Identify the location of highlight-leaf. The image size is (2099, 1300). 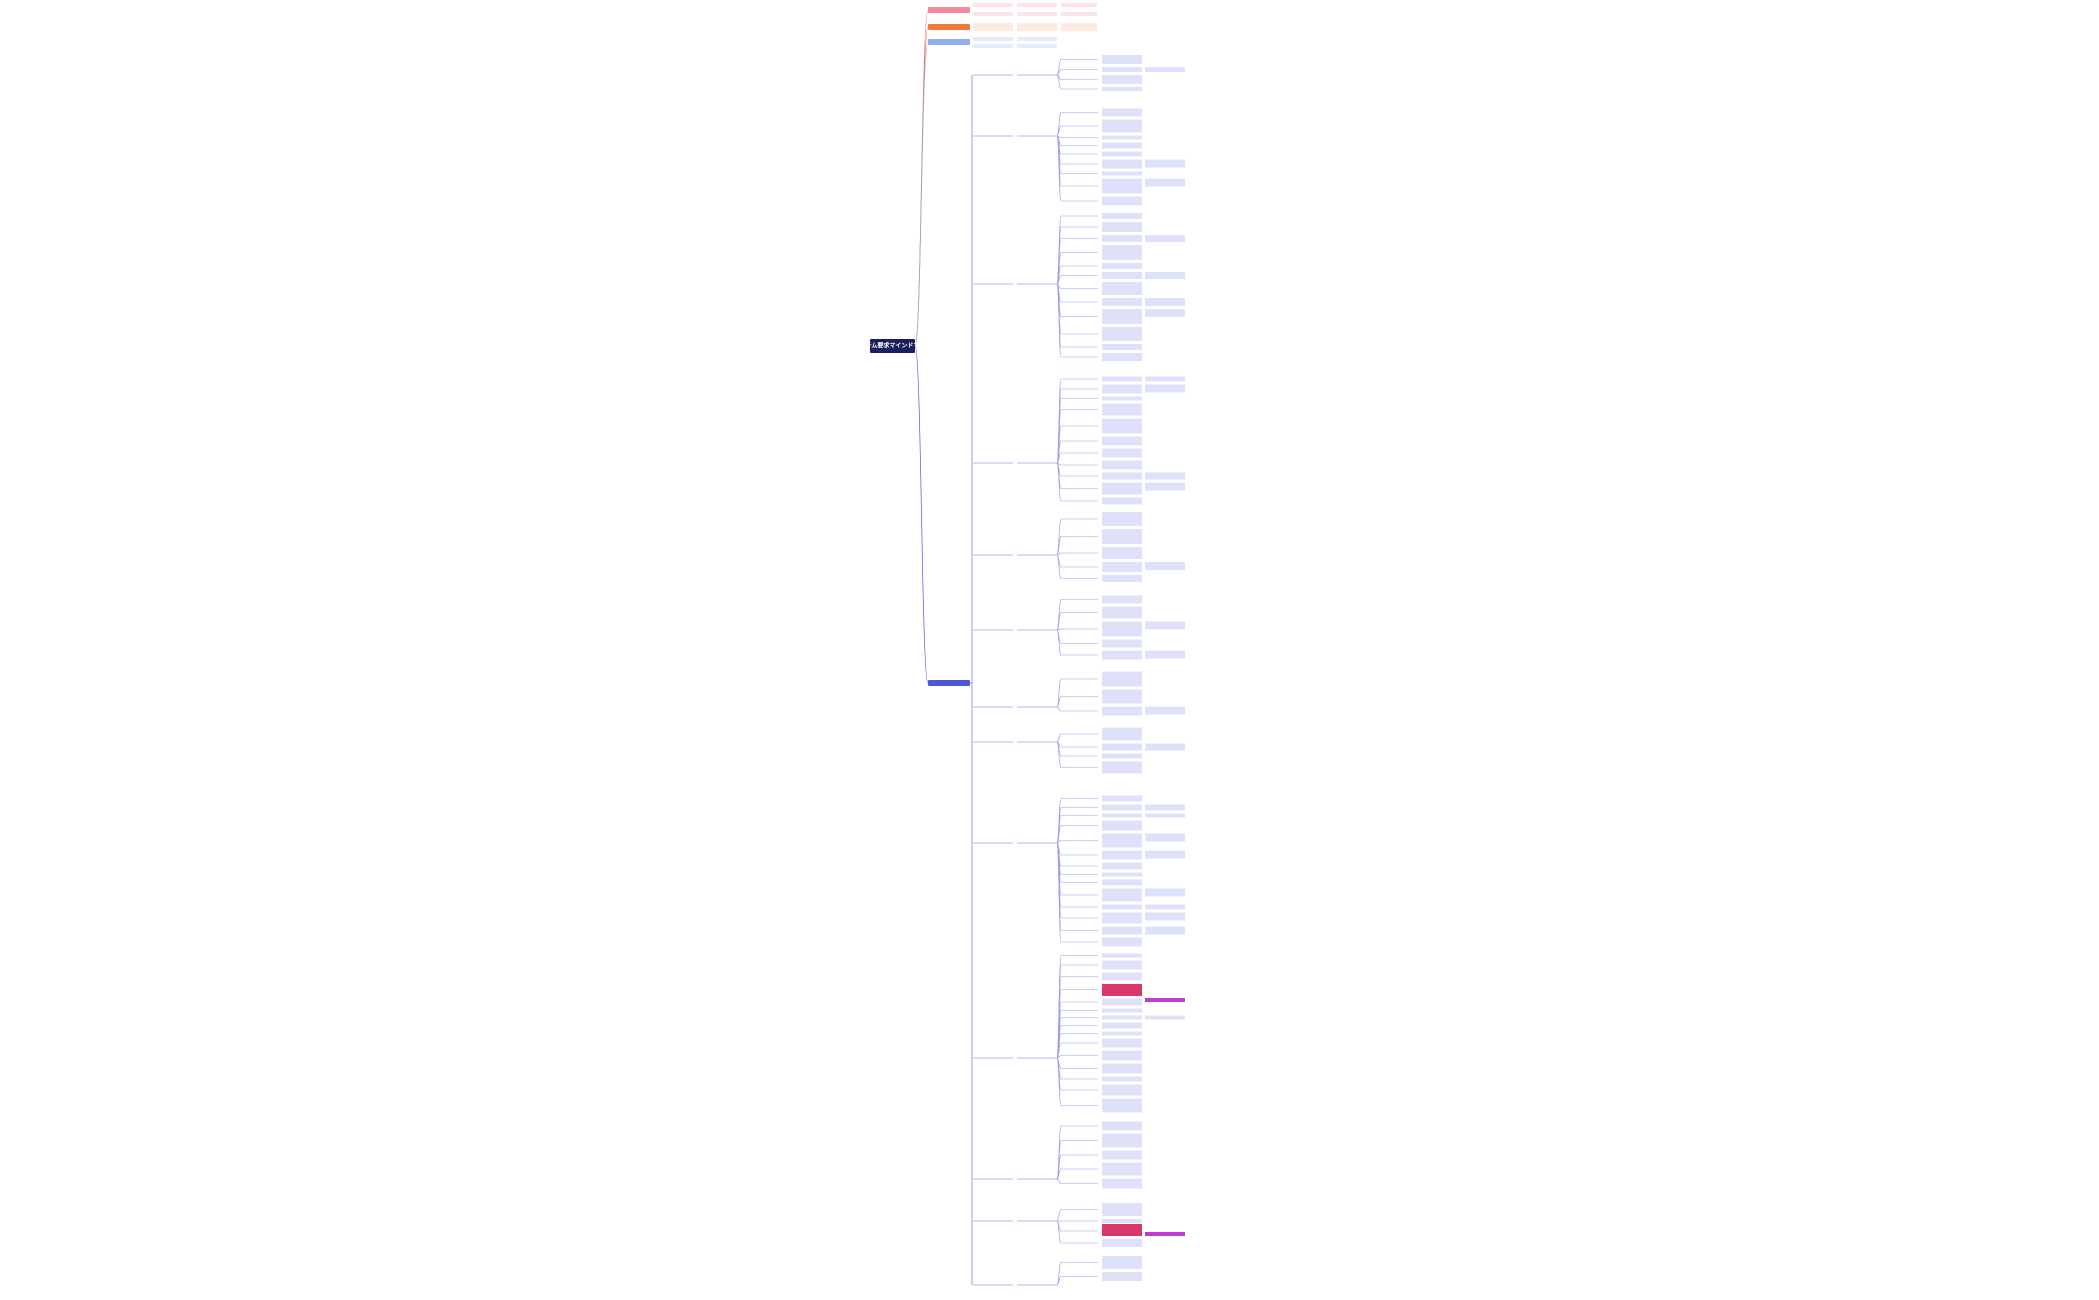
(1122, 990).